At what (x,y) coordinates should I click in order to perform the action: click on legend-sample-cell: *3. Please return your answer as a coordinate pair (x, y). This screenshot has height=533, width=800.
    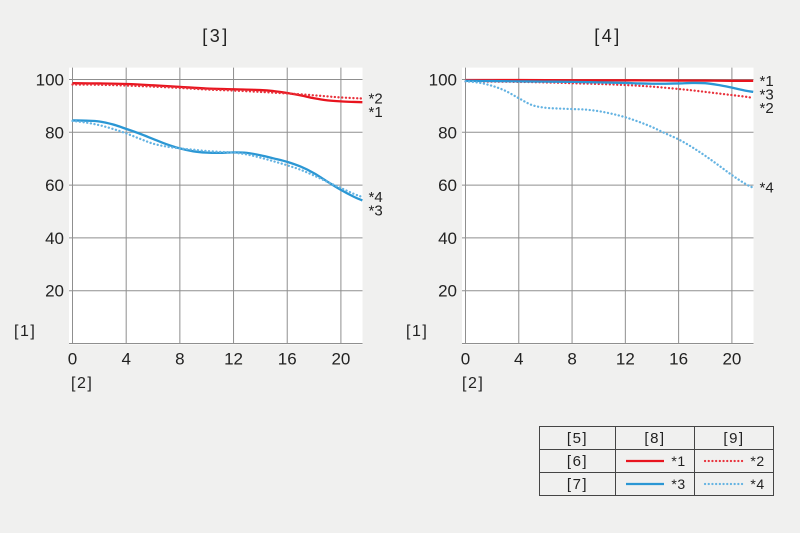
    Looking at the image, I should click on (655, 484).